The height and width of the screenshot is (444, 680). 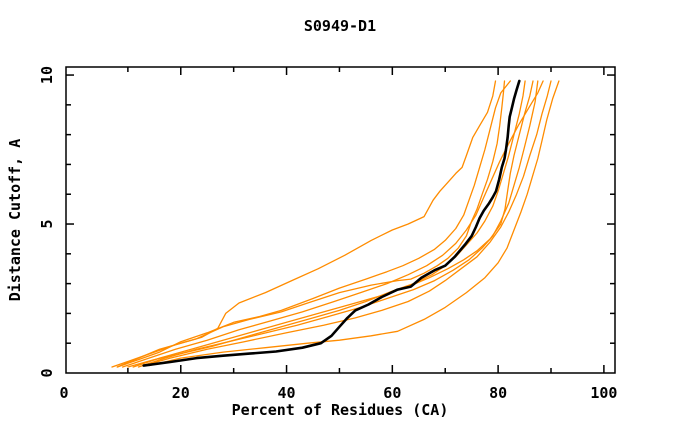 I want to click on x-tick-label: 80, so click(x=498, y=393).